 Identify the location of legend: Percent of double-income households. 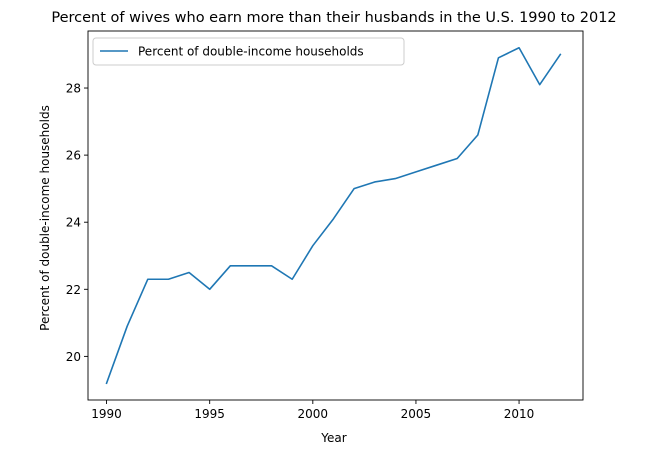
(248, 51).